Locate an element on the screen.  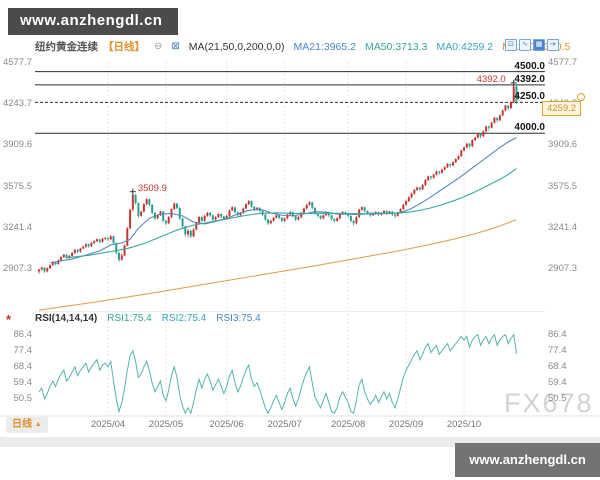
candlestick-chart-icon: ▦ is located at coordinates (539, 45).